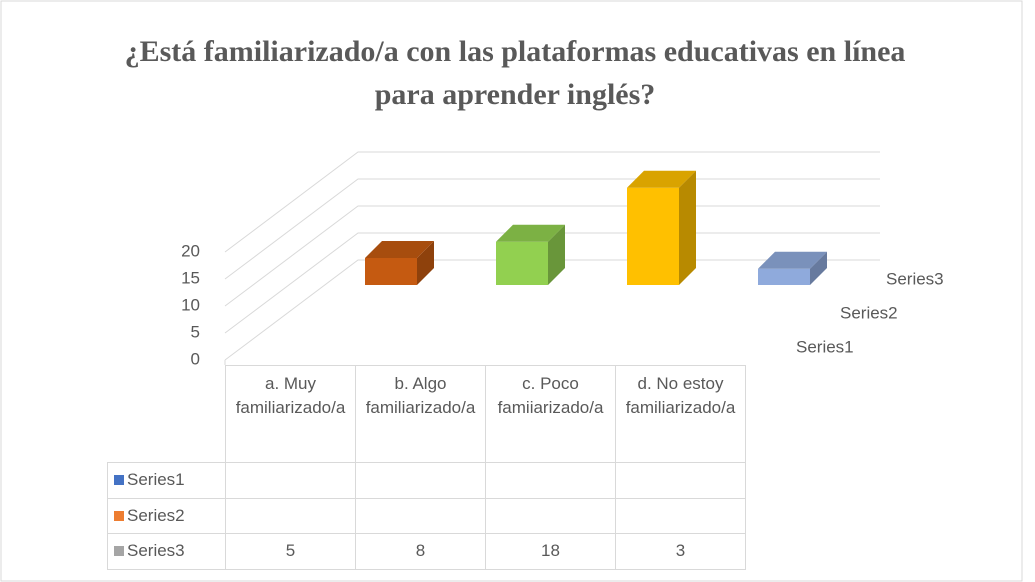 This screenshot has height=582, width=1035. I want to click on depth-label: Series1, so click(825, 346).